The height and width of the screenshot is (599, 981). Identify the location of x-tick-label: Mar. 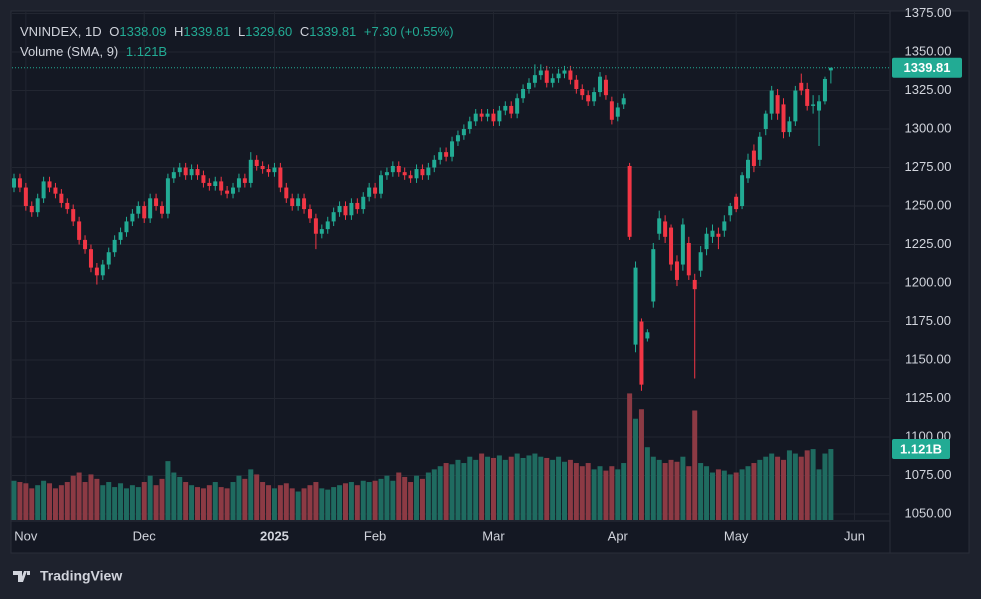
(493, 535).